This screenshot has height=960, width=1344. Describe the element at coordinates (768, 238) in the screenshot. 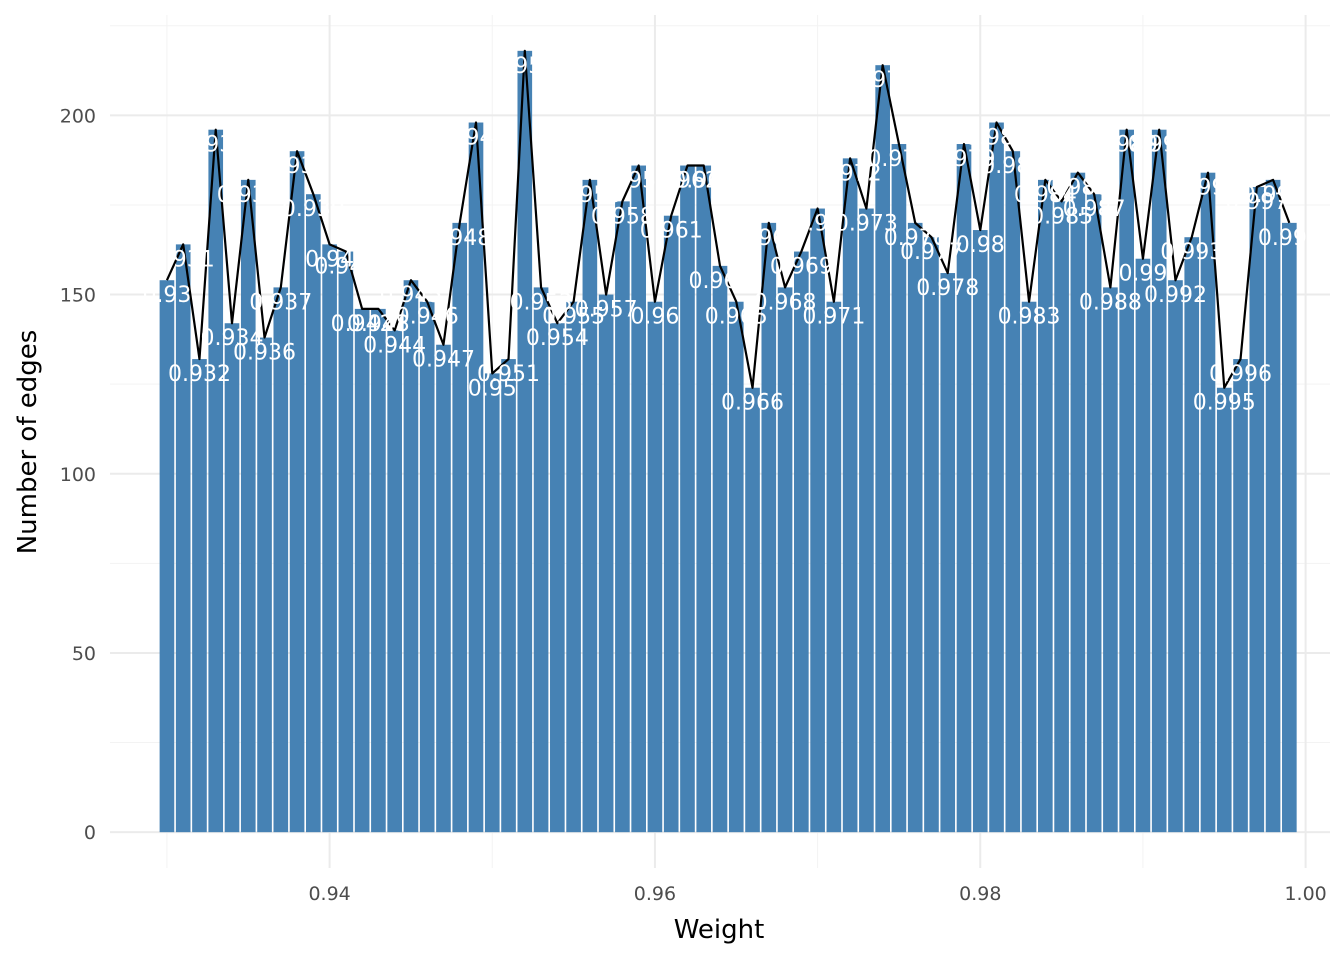

I see `bar-value-label: 0.967` at that location.